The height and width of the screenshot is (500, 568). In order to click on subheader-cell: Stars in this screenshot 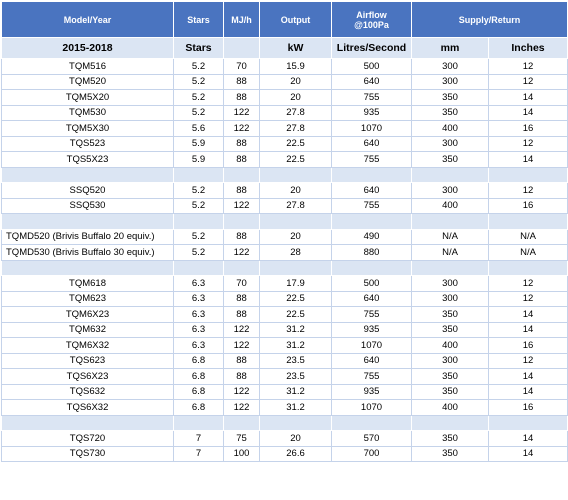, I will do `click(198, 48)`.